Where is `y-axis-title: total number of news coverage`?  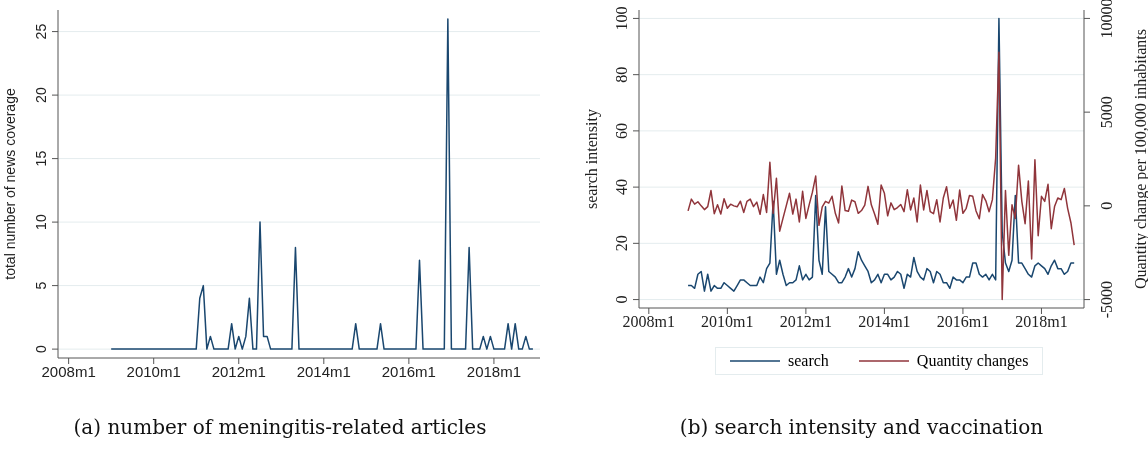 y-axis-title: total number of news coverage is located at coordinates (9, 184).